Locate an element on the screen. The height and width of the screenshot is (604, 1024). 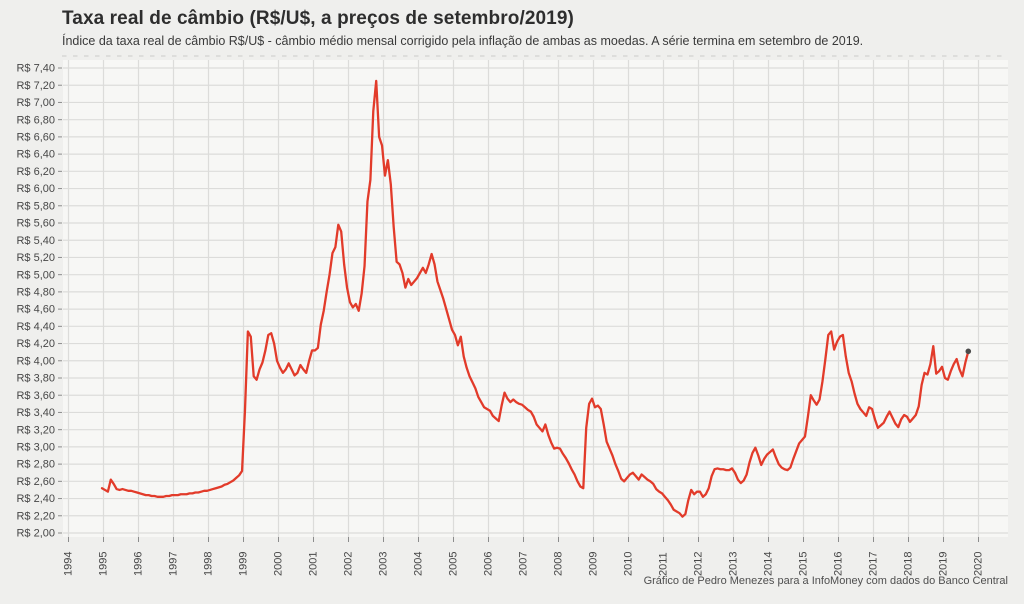
x-axis-tick-label: 2020 is located at coordinates (979, 564).